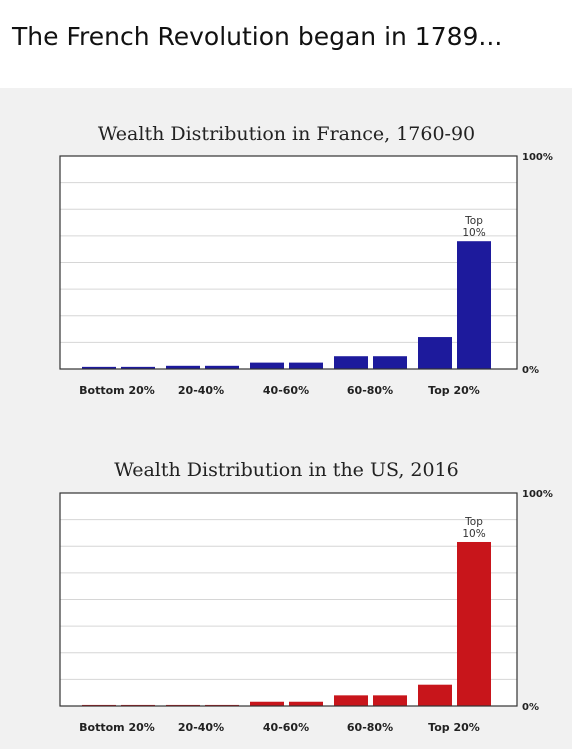  I want to click on chart-title: Wealth Distribution in France, 1760-90, so click(286, 134).